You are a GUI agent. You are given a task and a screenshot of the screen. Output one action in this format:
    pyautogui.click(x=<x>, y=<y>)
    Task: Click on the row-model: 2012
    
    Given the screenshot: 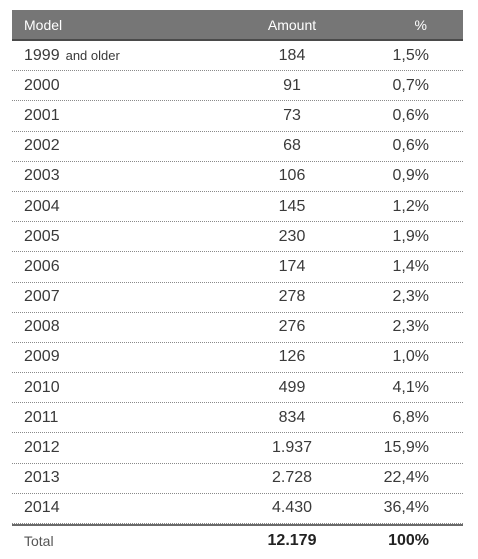 What is the action you would take?
    pyautogui.click(x=87, y=448)
    